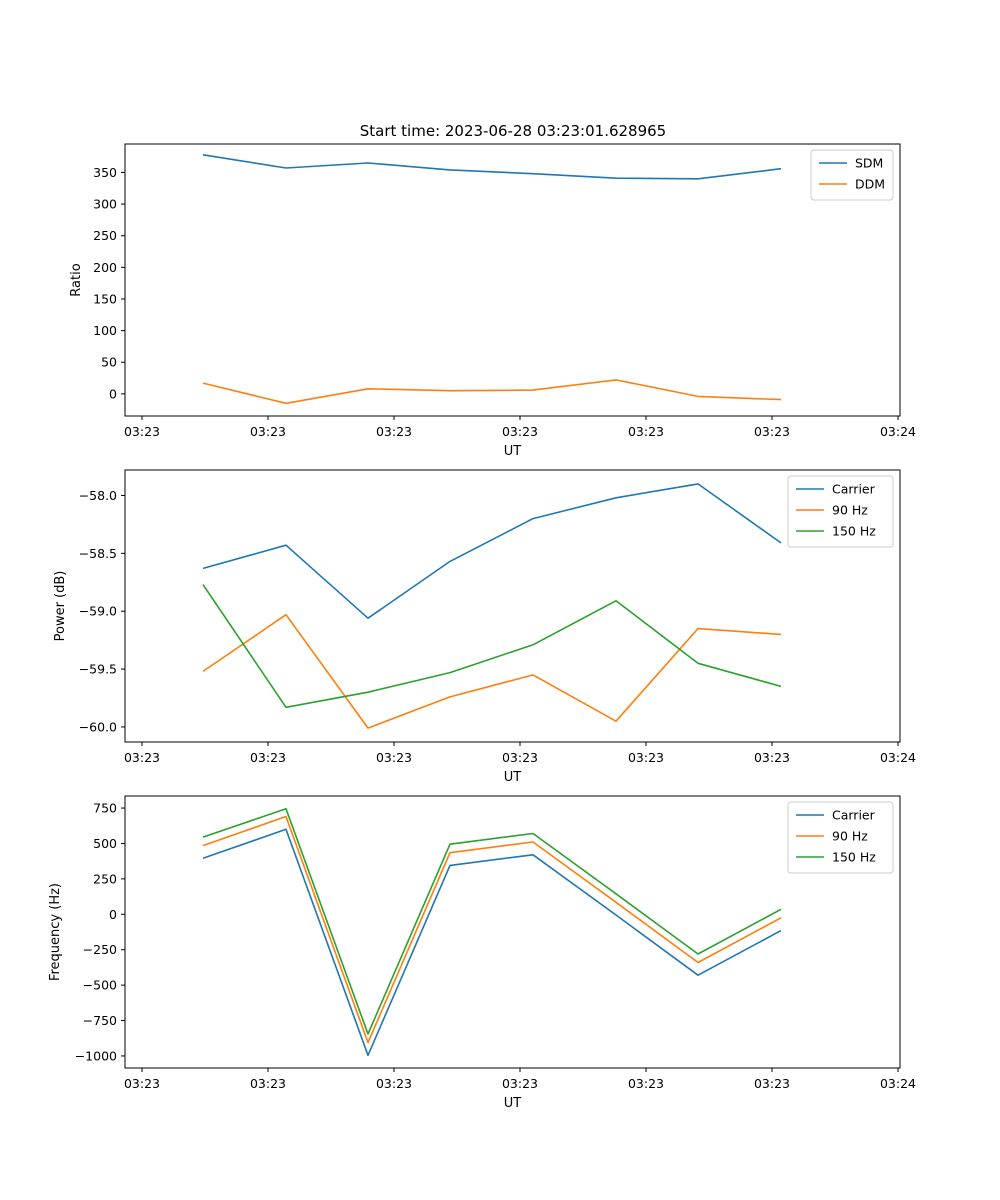 Image resolution: width=1000 pixels, height=1200 pixels. I want to click on y-tick-label: 750, so click(105, 808).